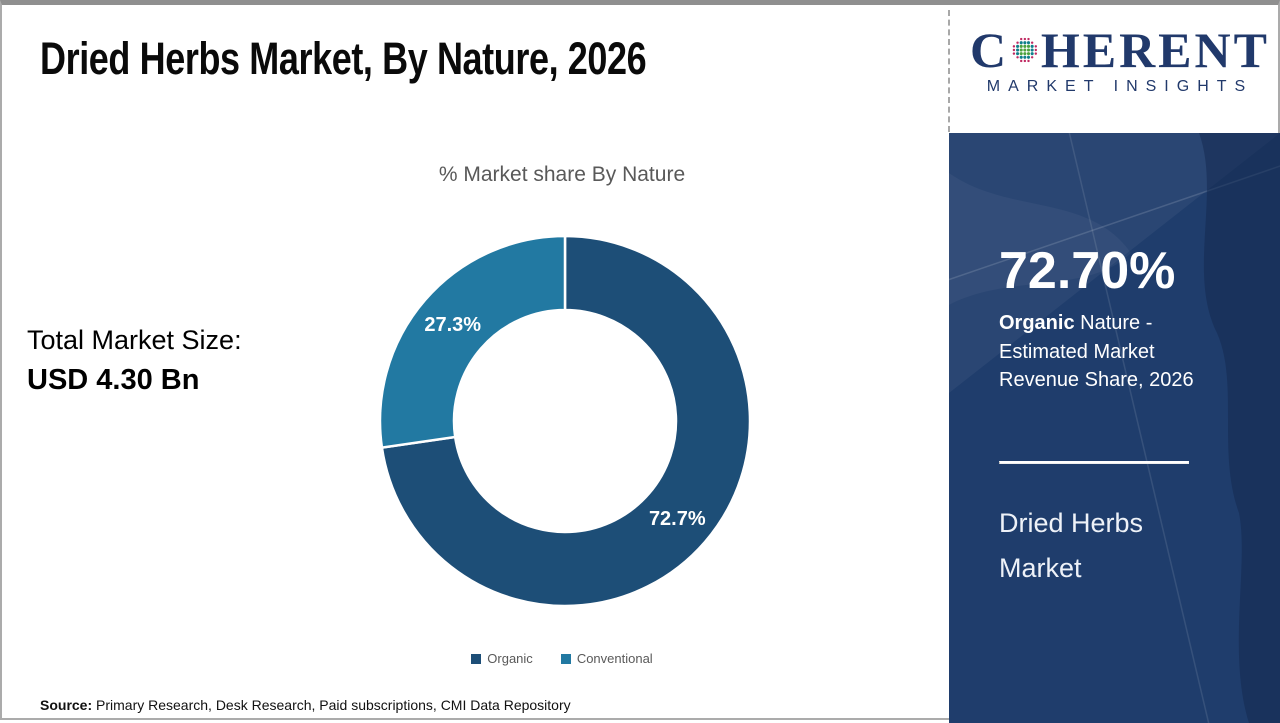  What do you see at coordinates (510, 658) in the screenshot?
I see `legend-label-organic: Organic` at bounding box center [510, 658].